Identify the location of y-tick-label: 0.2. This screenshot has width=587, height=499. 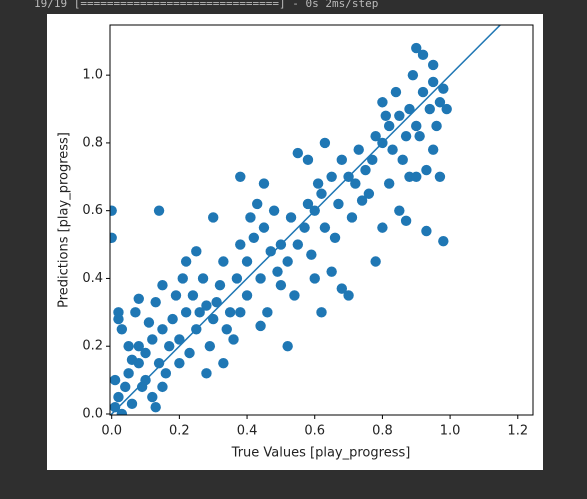
(92, 346).